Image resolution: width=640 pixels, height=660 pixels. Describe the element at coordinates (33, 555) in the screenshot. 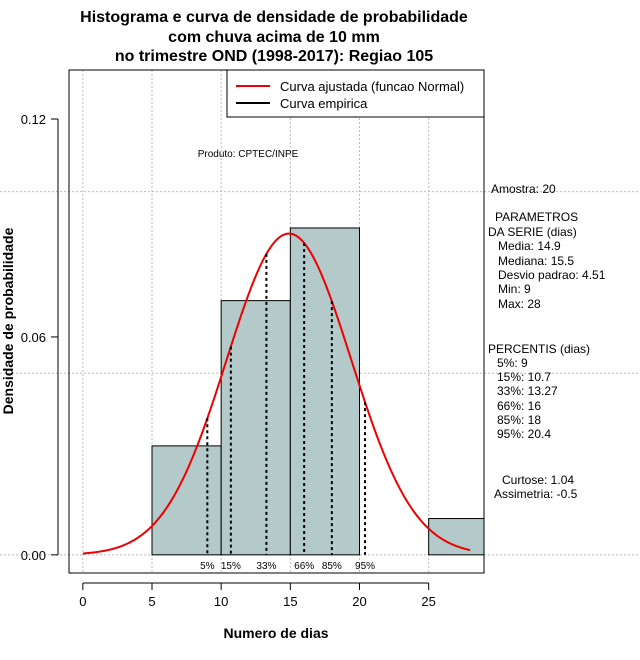

I see `y-tick-label: 0.00` at that location.